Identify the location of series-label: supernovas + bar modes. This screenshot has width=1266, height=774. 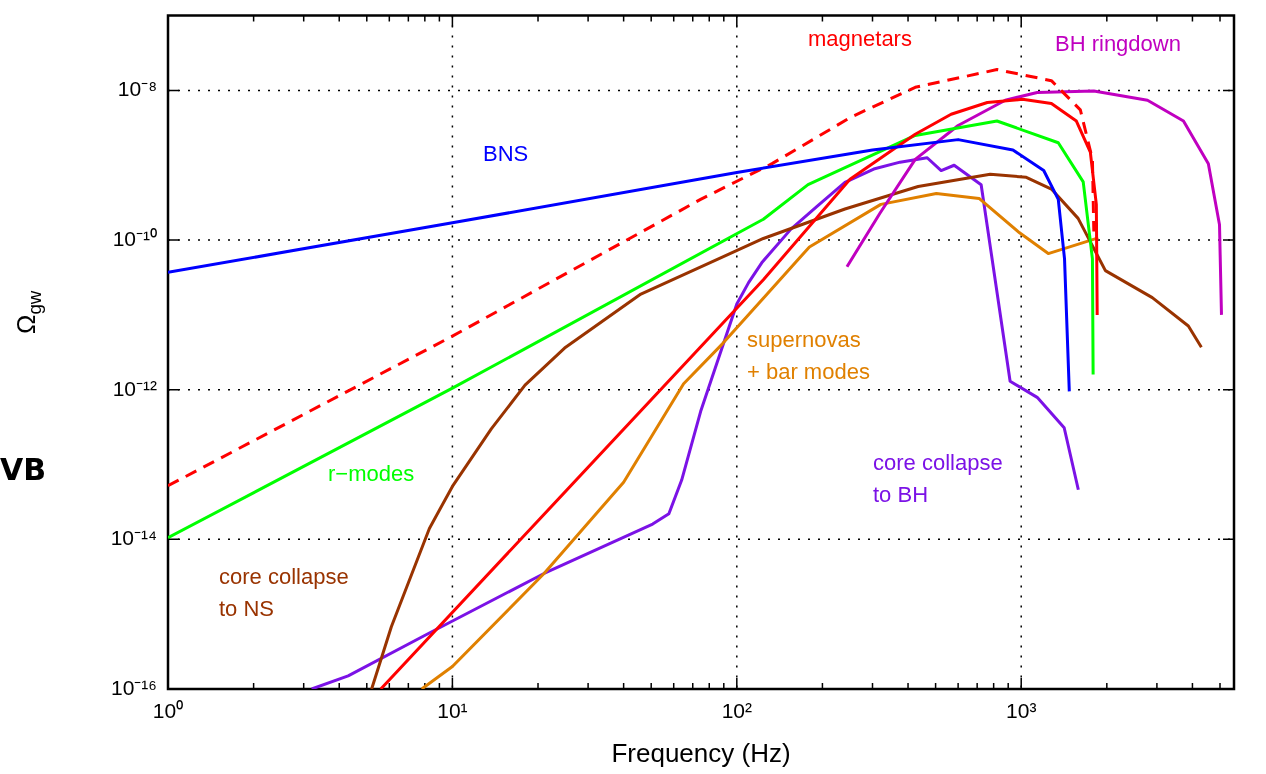
(808, 356).